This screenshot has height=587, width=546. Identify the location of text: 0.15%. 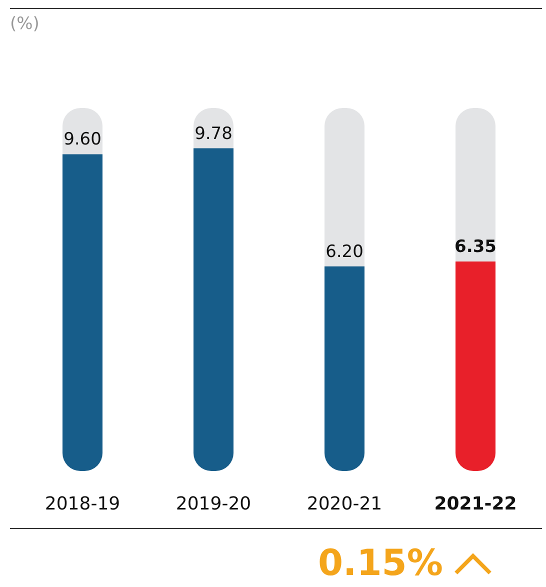
(380, 563).